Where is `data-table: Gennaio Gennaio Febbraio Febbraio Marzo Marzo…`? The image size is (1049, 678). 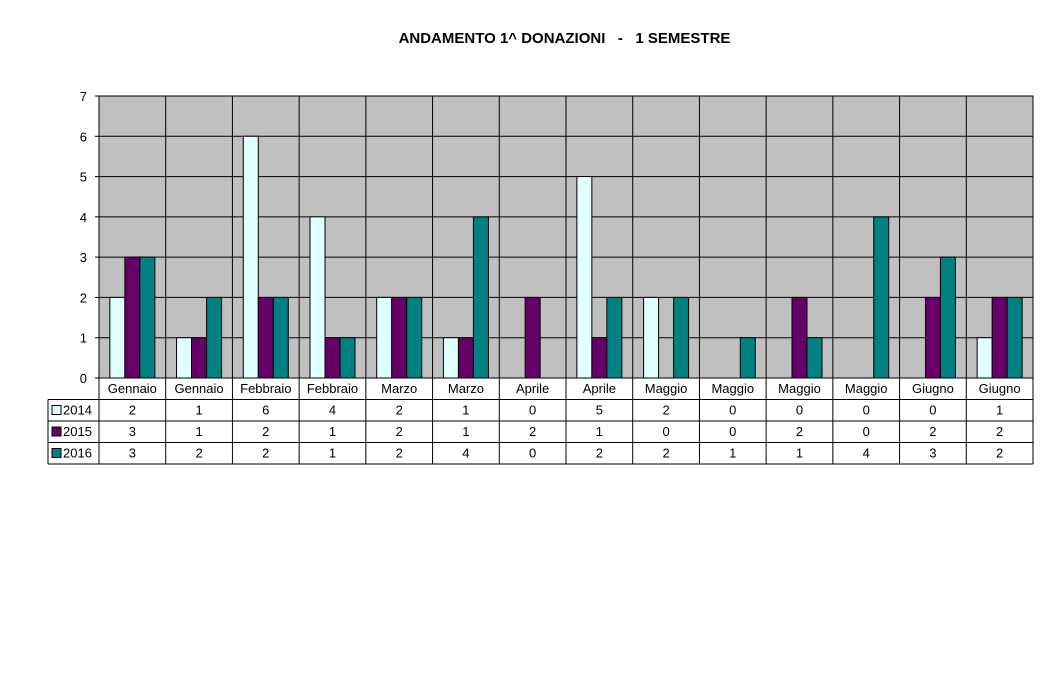
data-table: Gennaio Gennaio Febbraio Febbraio Marzo Marzo… is located at coordinates (540, 421).